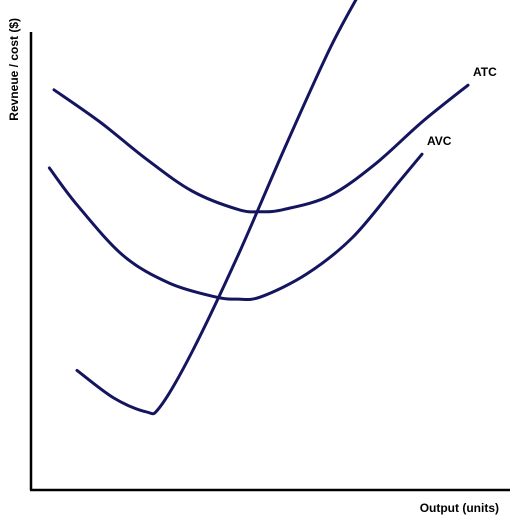 This screenshot has width=520, height=520. I want to click on x-axis-label: Output (units), so click(459, 508).